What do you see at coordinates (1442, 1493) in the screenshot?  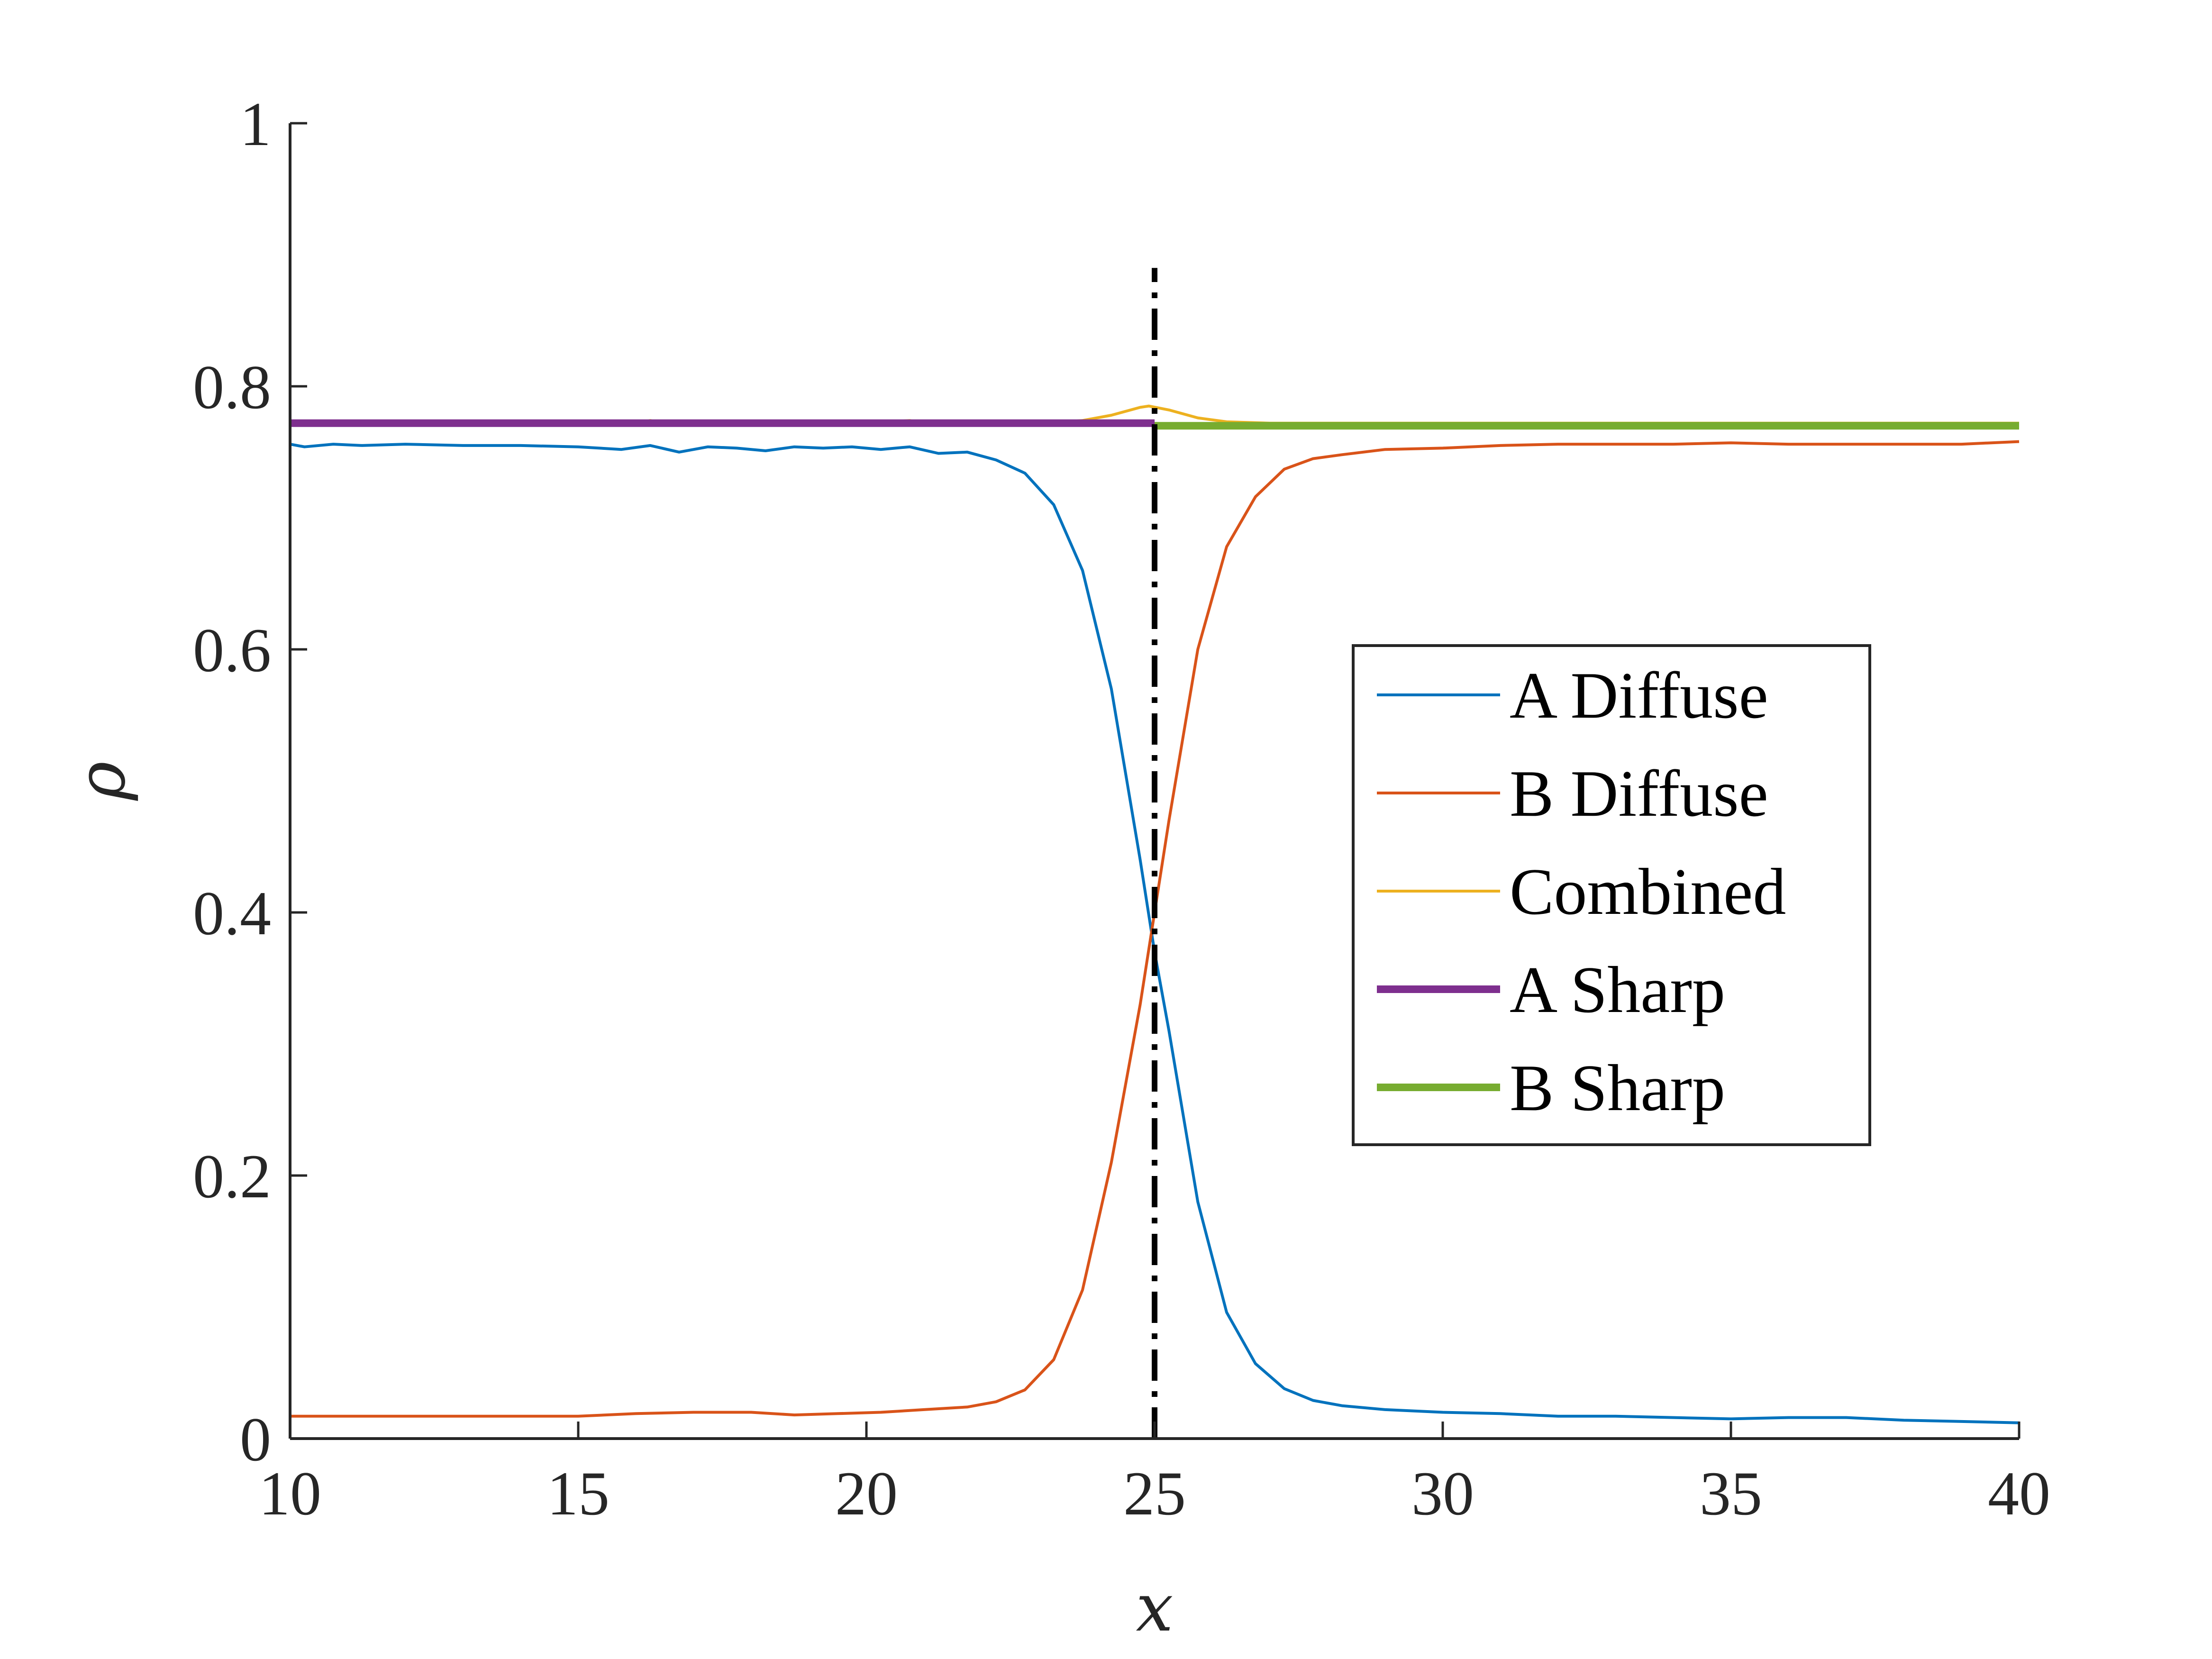 I see `x-tick-label: 30` at bounding box center [1442, 1493].